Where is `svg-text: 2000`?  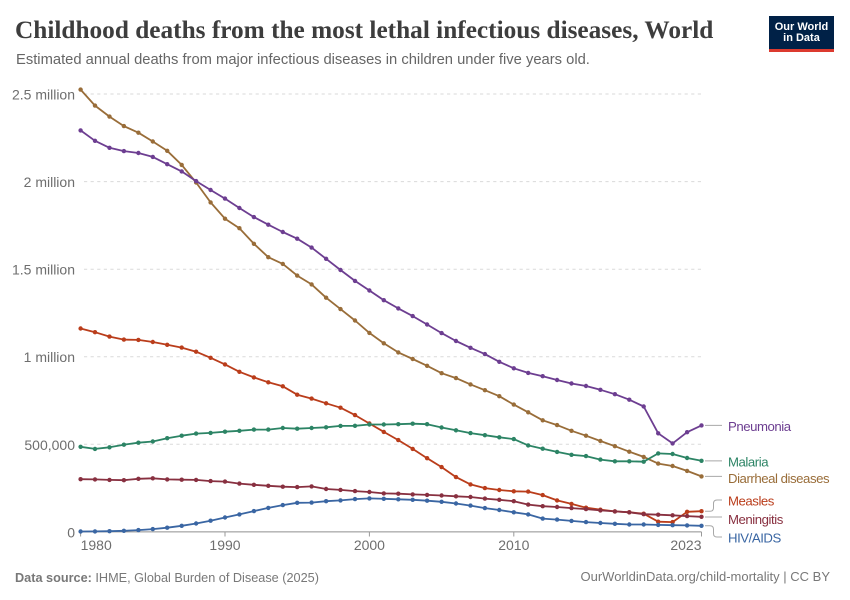
svg-text: 2000 is located at coordinates (369, 545).